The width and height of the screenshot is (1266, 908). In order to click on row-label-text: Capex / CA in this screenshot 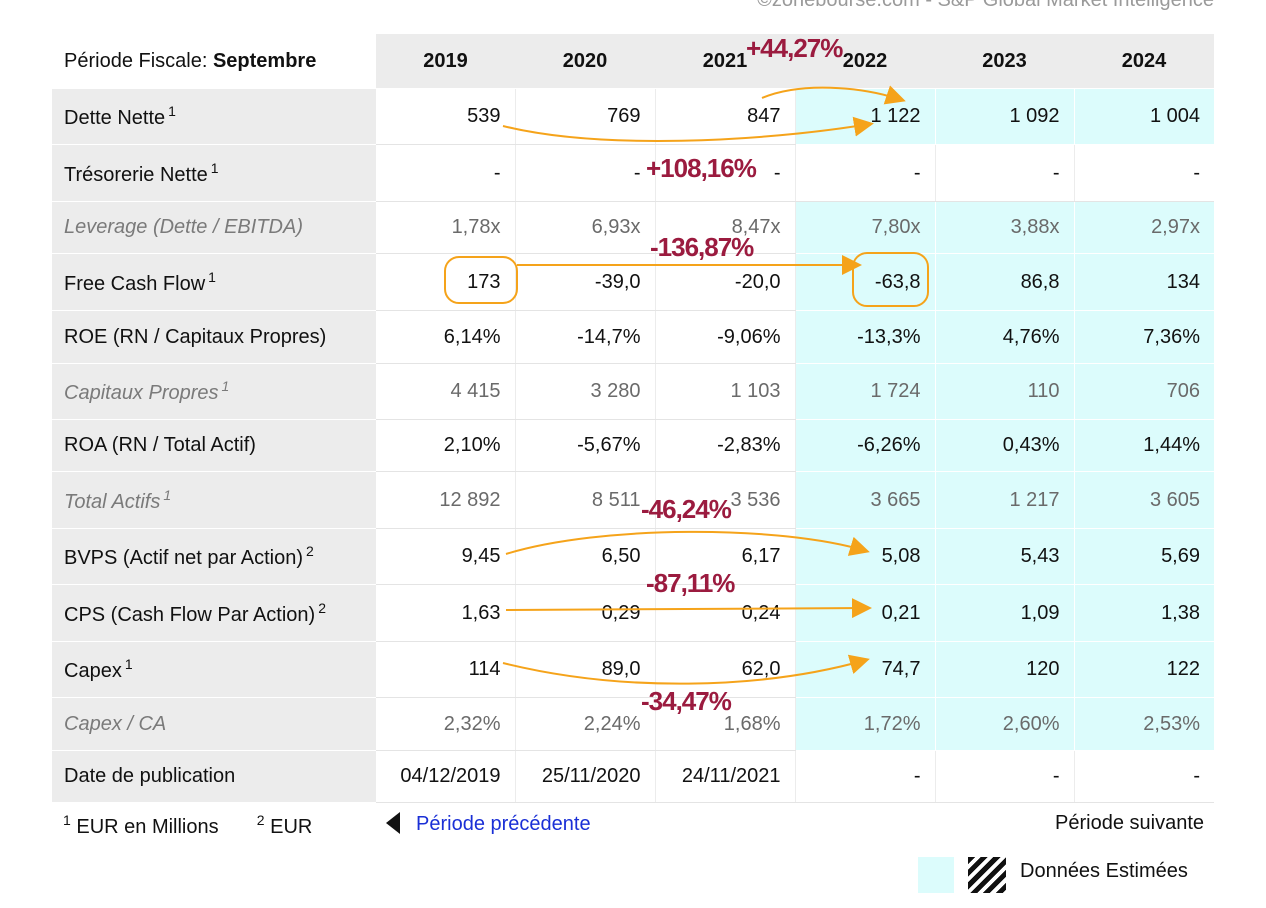, I will do `click(115, 723)`.